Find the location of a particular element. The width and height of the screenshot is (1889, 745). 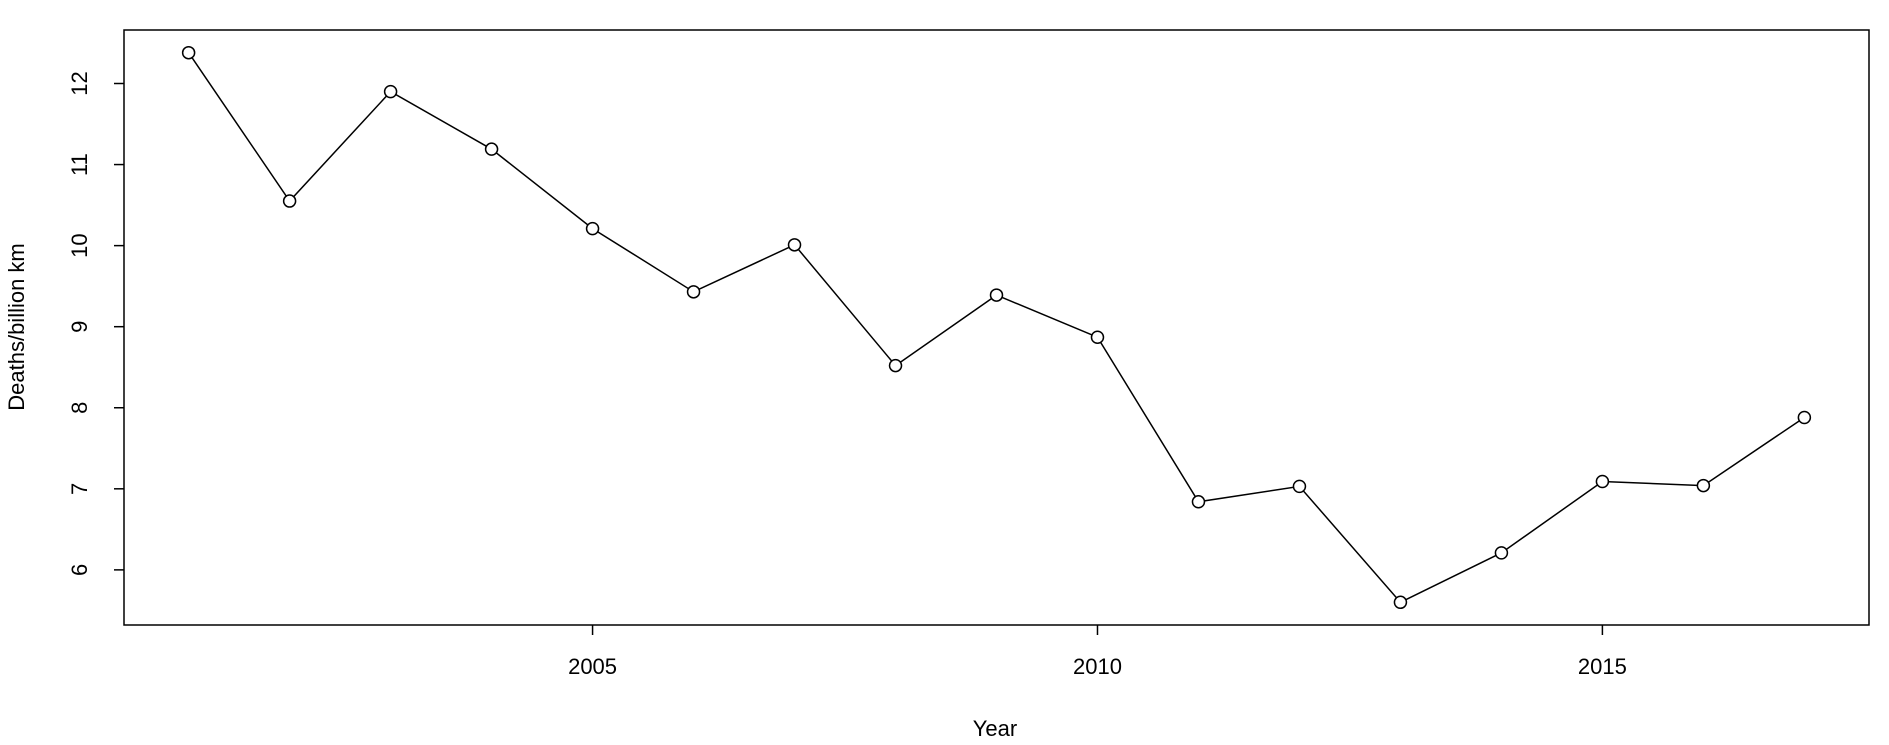

y-tick-label: 12 is located at coordinates (79, 83).